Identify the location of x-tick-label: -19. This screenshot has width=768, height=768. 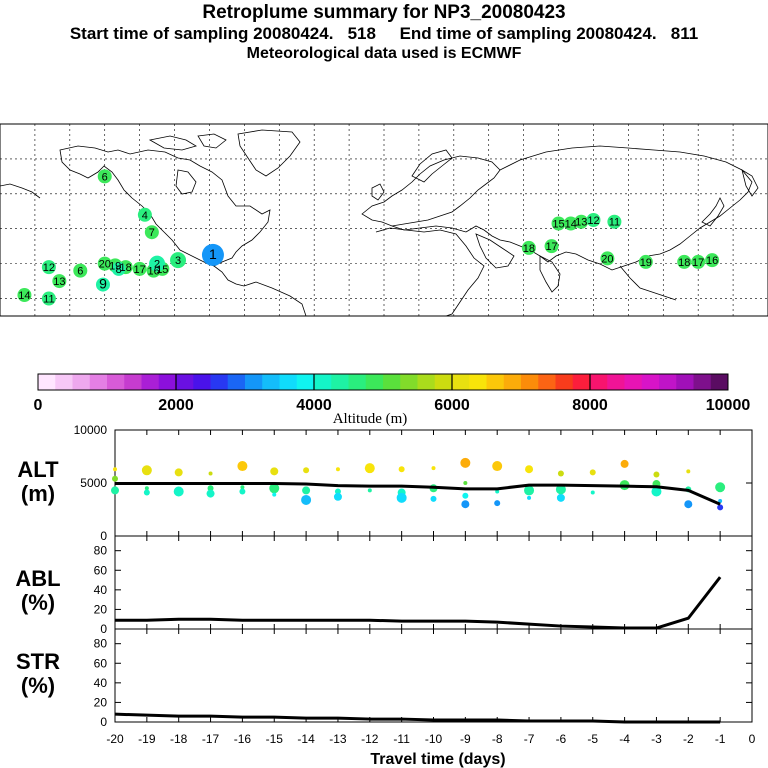
(147, 739).